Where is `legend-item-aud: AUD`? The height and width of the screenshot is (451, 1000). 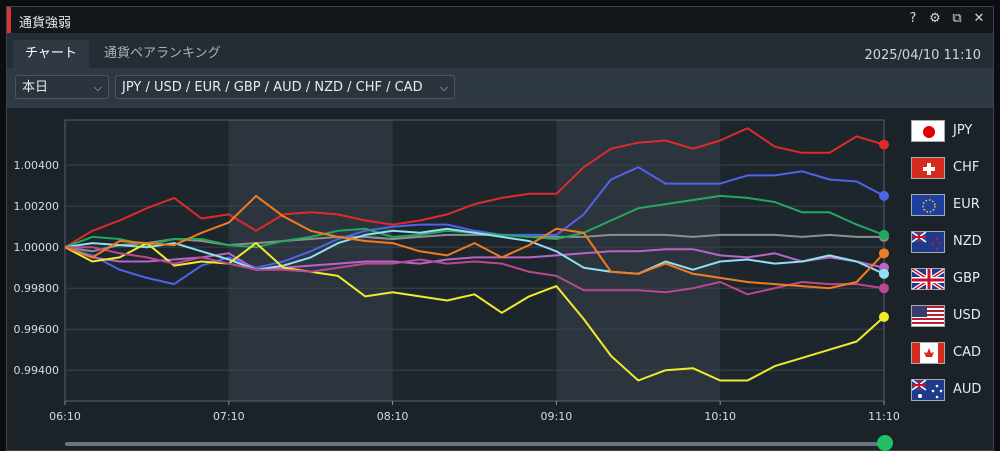
legend-item-aud: AUD is located at coordinates (951, 390).